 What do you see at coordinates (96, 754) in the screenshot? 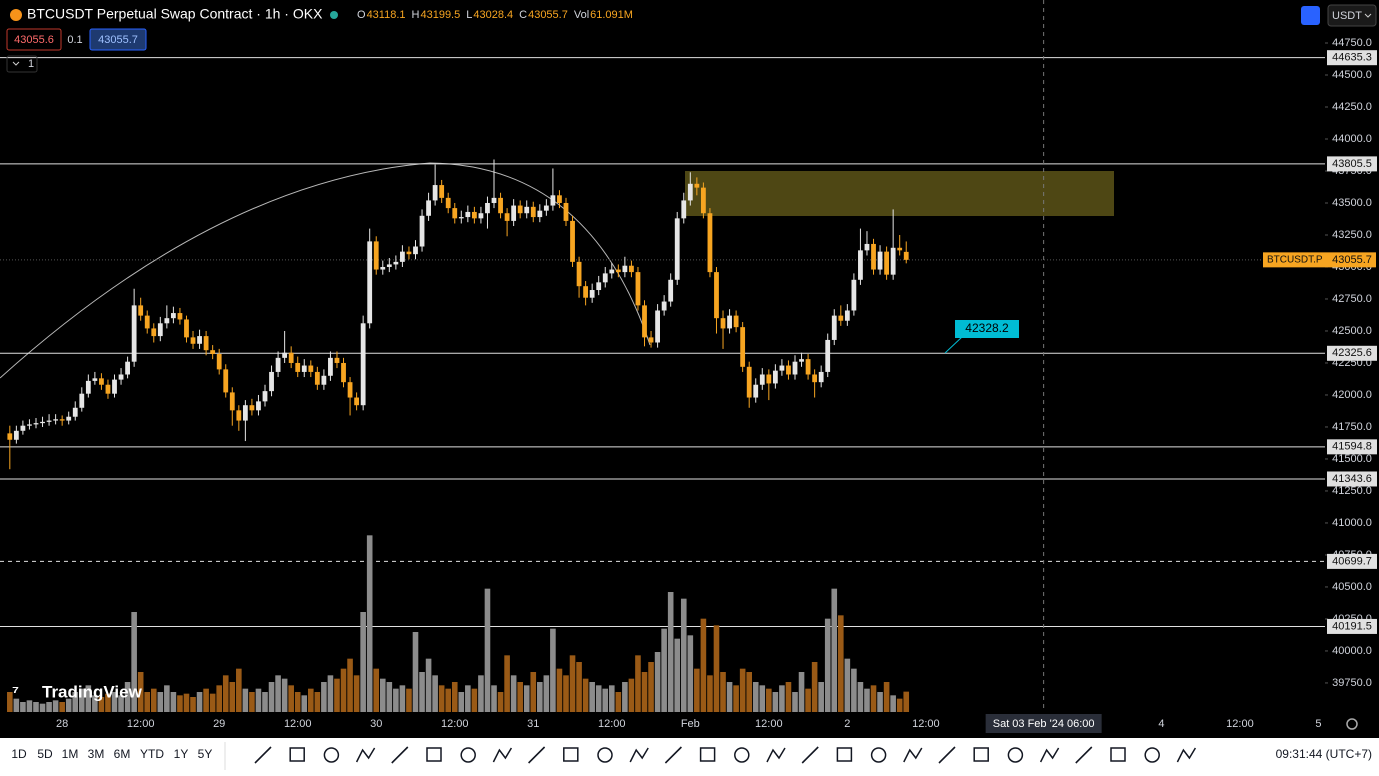
I see `period-button: 3M` at bounding box center [96, 754].